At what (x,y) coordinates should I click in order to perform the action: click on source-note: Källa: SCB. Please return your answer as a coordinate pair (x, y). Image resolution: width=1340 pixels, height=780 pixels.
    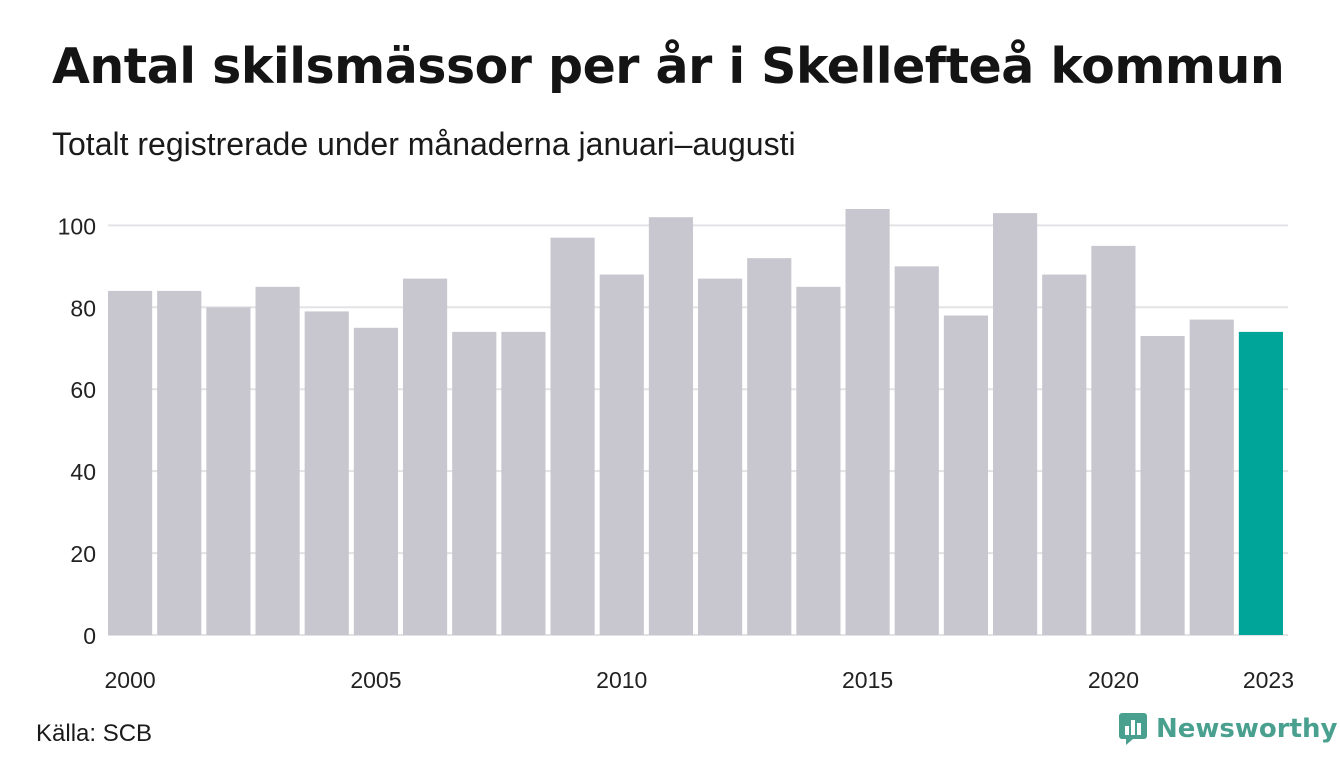
    Looking at the image, I should click on (94, 733).